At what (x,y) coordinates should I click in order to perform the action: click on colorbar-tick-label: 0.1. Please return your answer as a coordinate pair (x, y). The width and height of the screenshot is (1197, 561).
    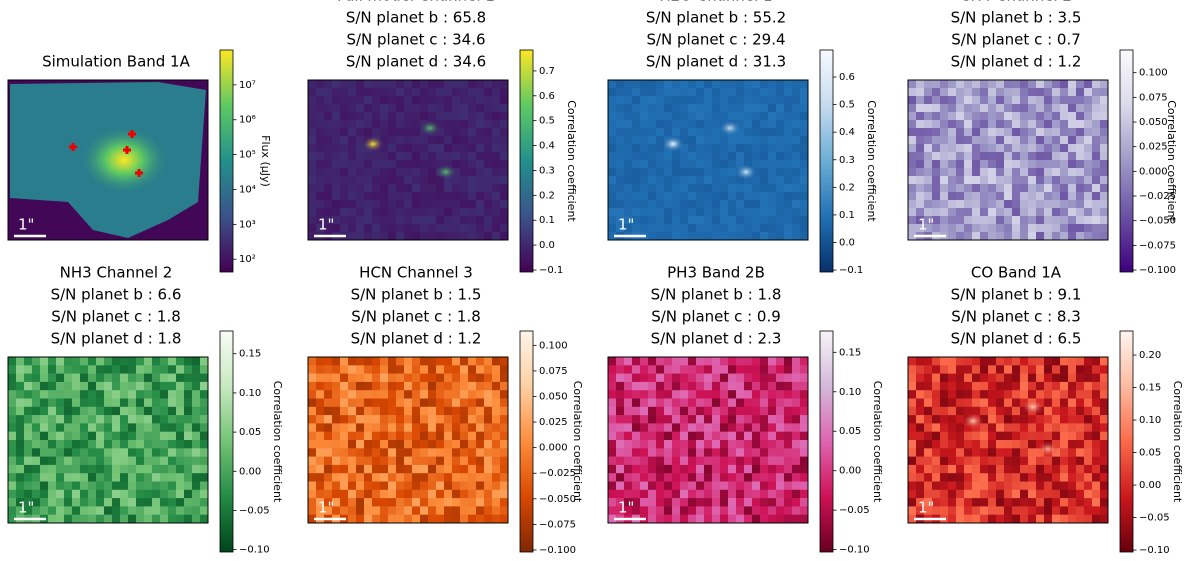
    Looking at the image, I should click on (847, 215).